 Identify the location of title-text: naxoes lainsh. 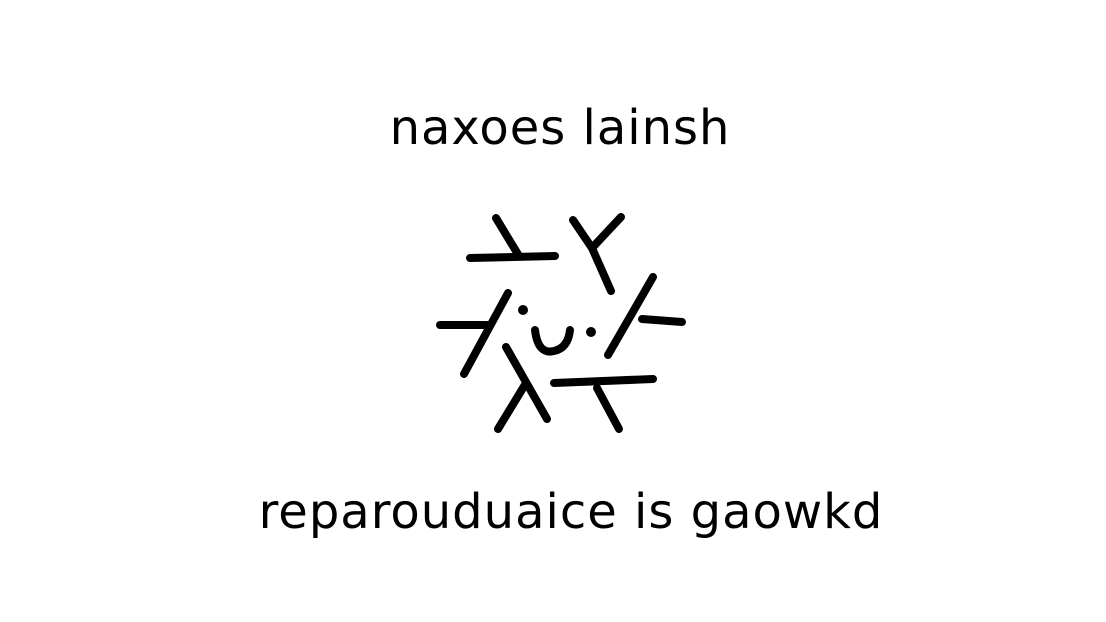
(560, 128).